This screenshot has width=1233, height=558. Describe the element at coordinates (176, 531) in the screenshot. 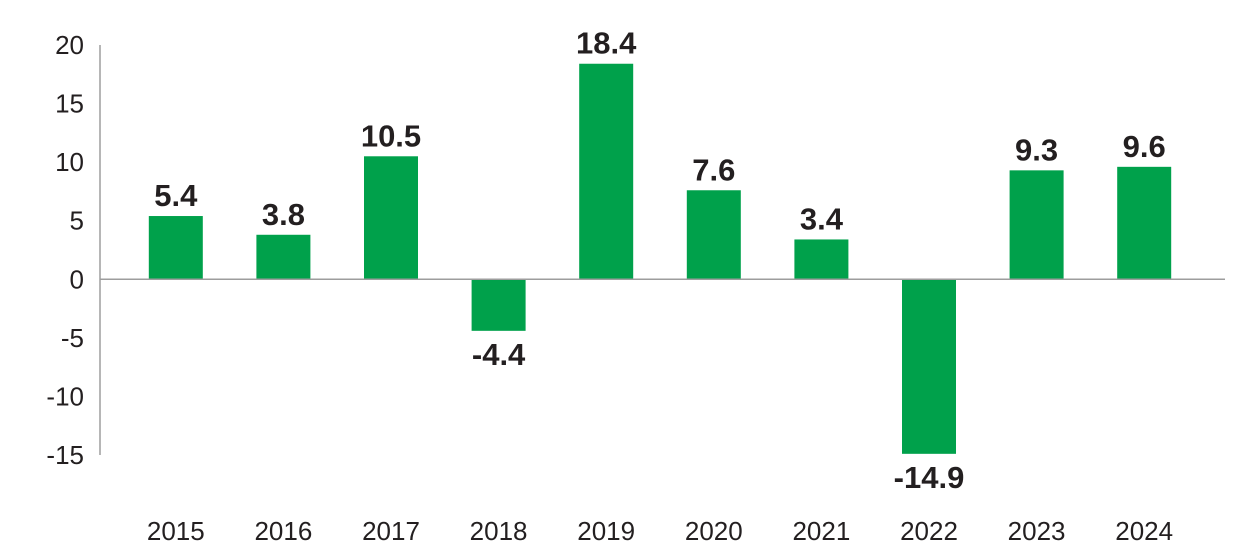

I see `x-tick-label: 2015` at that location.